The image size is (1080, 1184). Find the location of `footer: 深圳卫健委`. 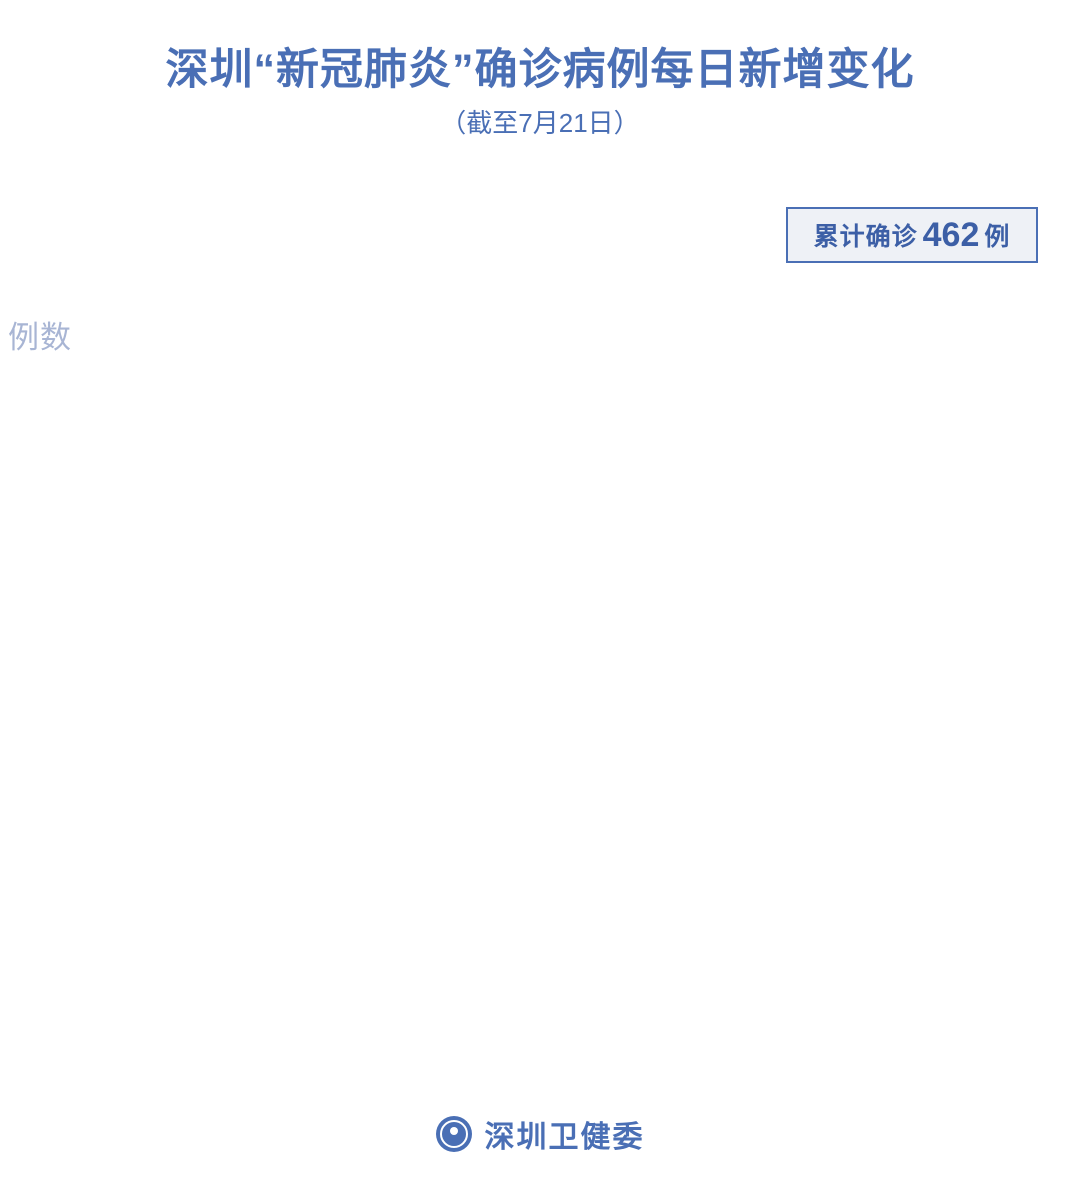

footer: 深圳卫健委 is located at coordinates (540, 1134).